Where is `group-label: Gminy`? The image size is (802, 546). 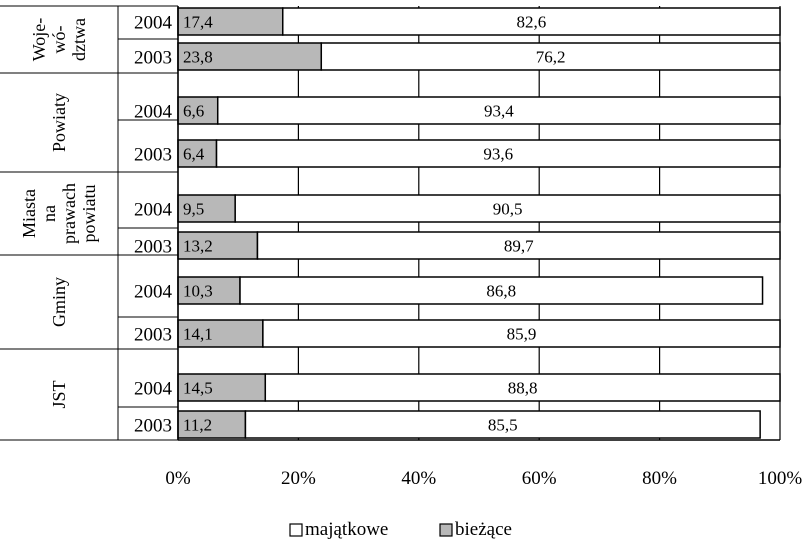 group-label: Gminy is located at coordinates (59, 302).